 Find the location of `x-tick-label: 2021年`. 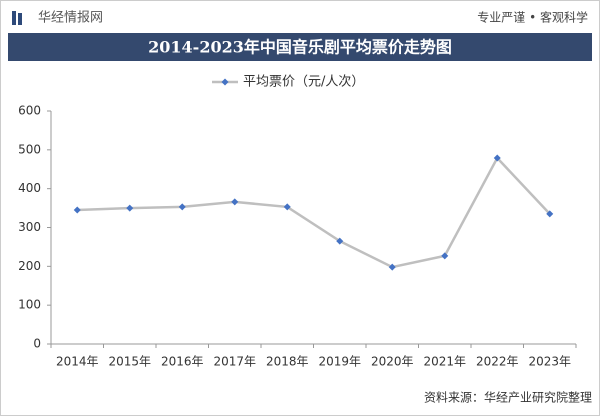

x-tick-label: 2021年 is located at coordinates (444, 362).